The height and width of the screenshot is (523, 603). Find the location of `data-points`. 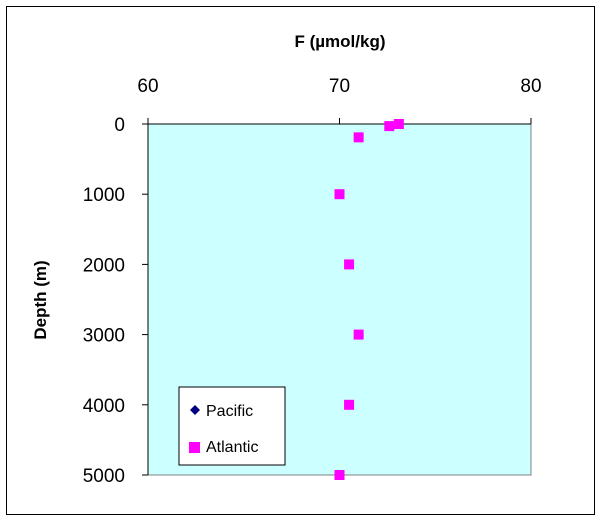

data-points is located at coordinates (369, 299).